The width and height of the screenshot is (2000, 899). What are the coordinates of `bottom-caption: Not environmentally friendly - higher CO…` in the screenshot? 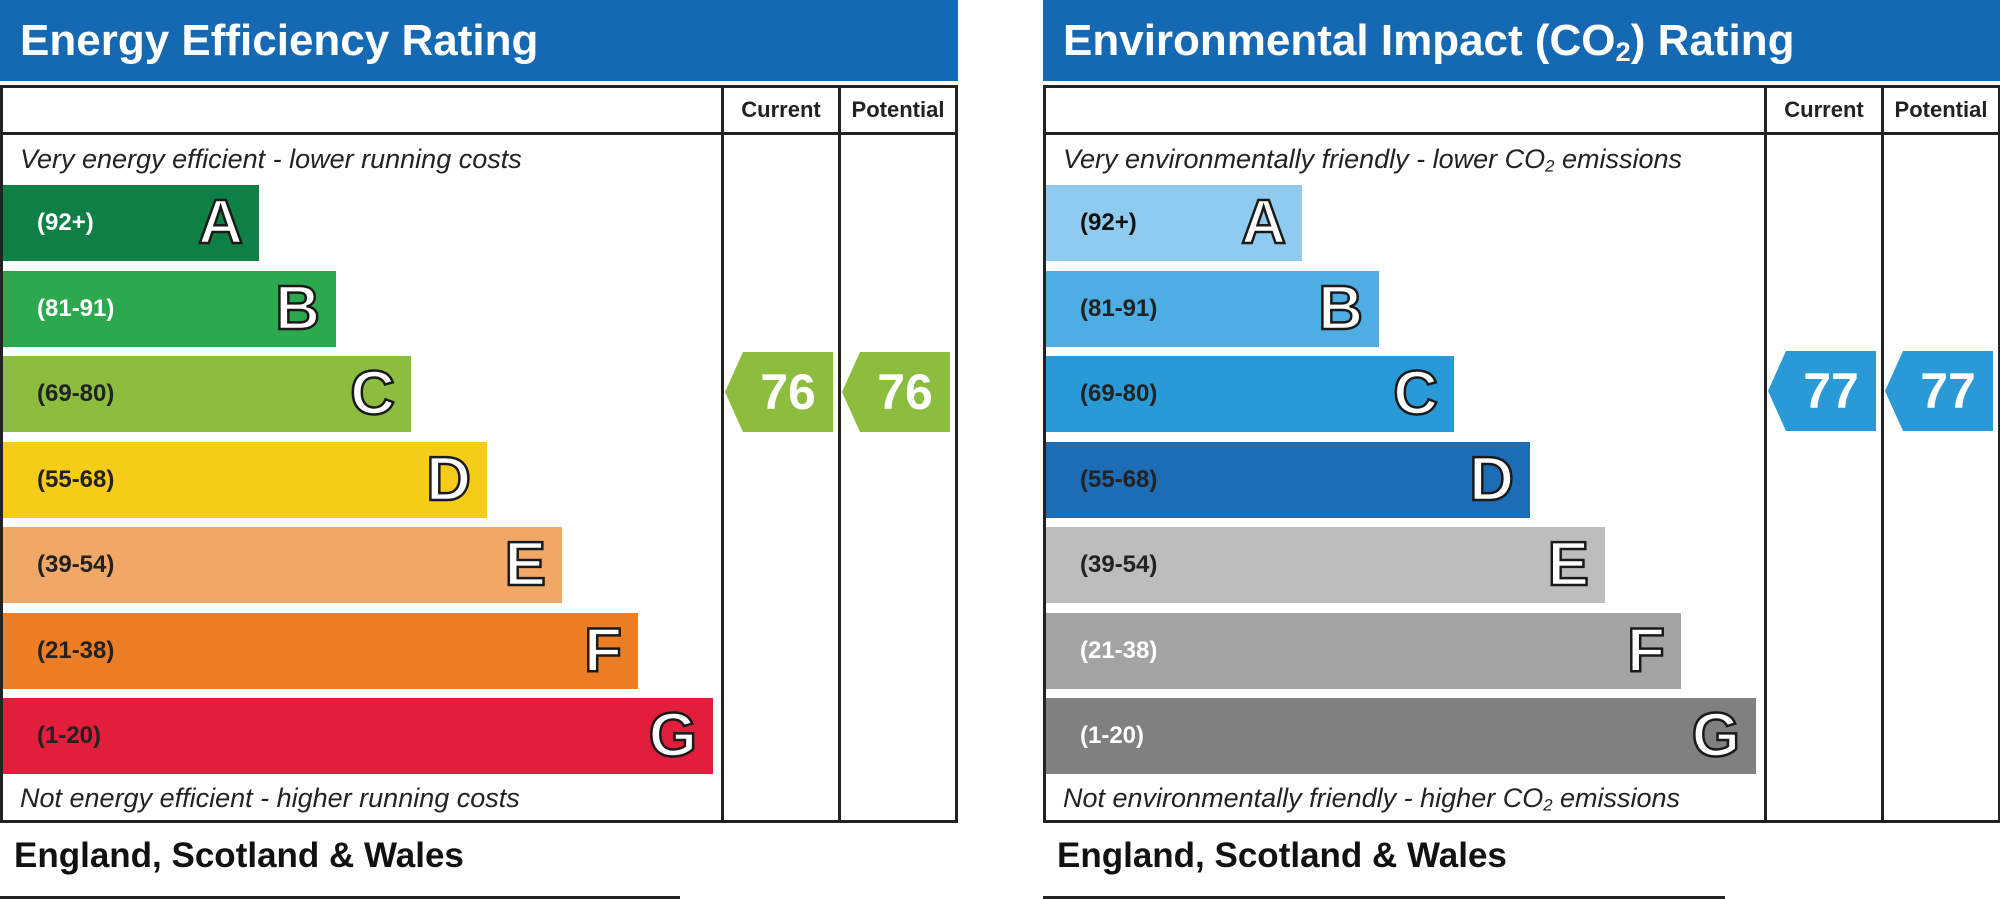 It's located at (1372, 799).